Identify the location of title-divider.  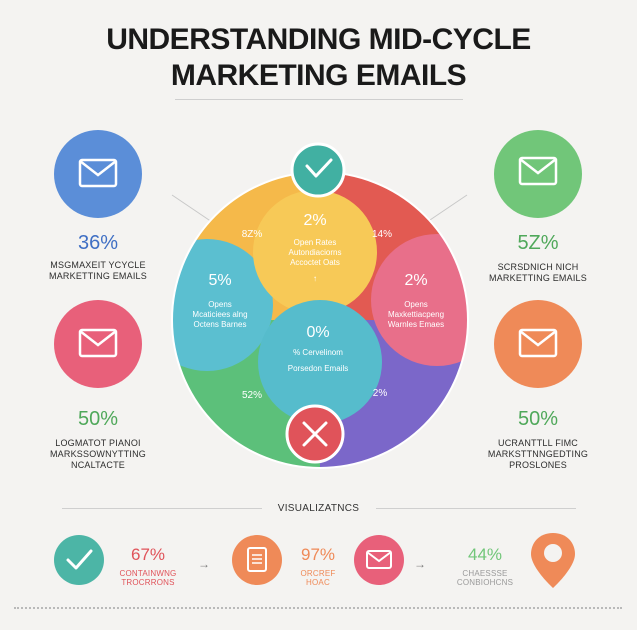
(319, 99).